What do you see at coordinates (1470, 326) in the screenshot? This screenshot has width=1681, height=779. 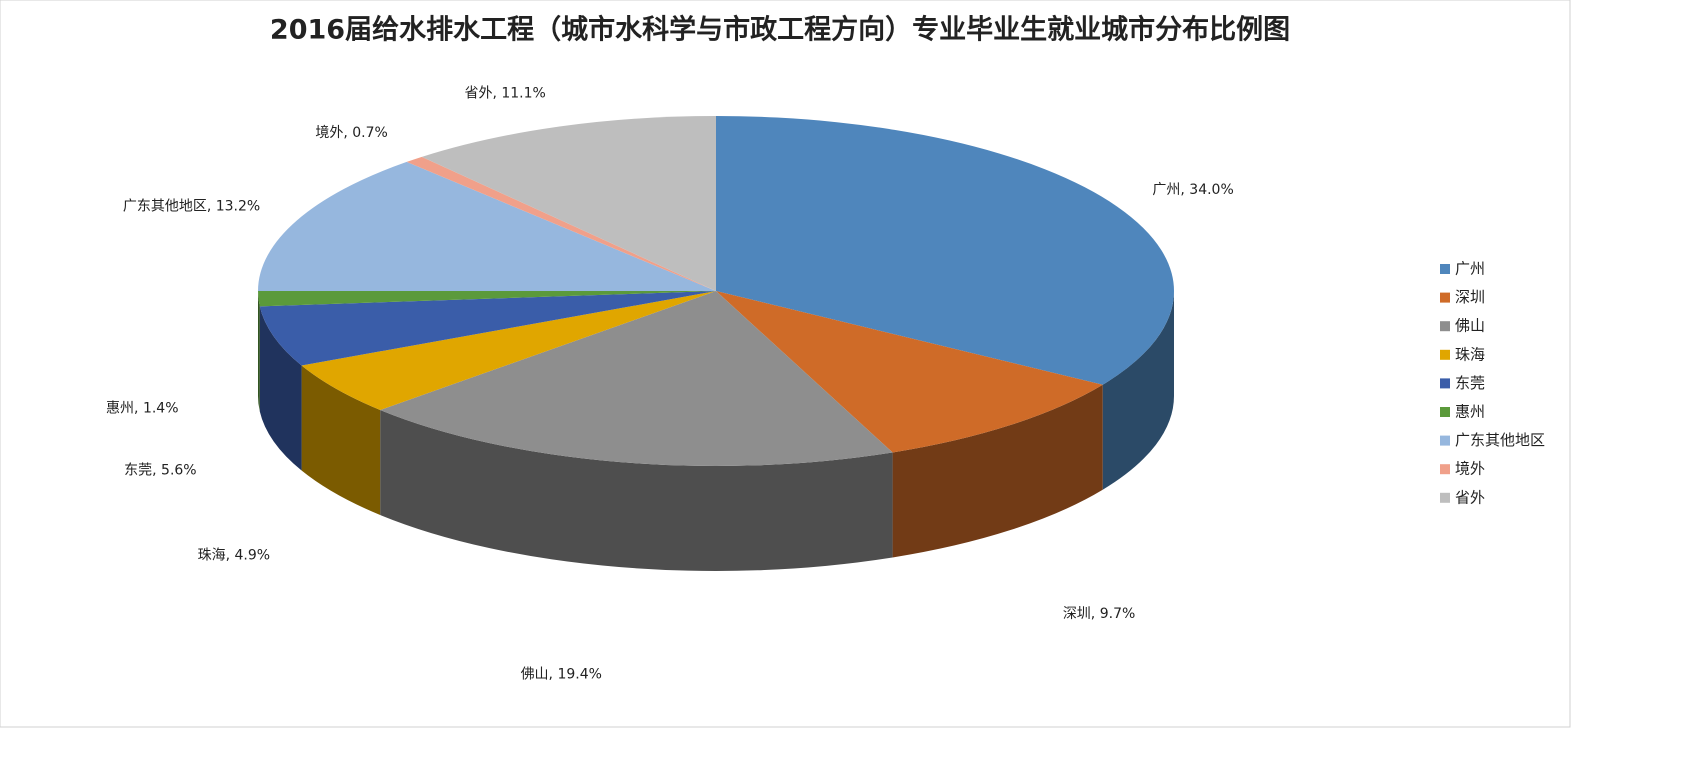 I see `legend-label: 佛山` at bounding box center [1470, 326].